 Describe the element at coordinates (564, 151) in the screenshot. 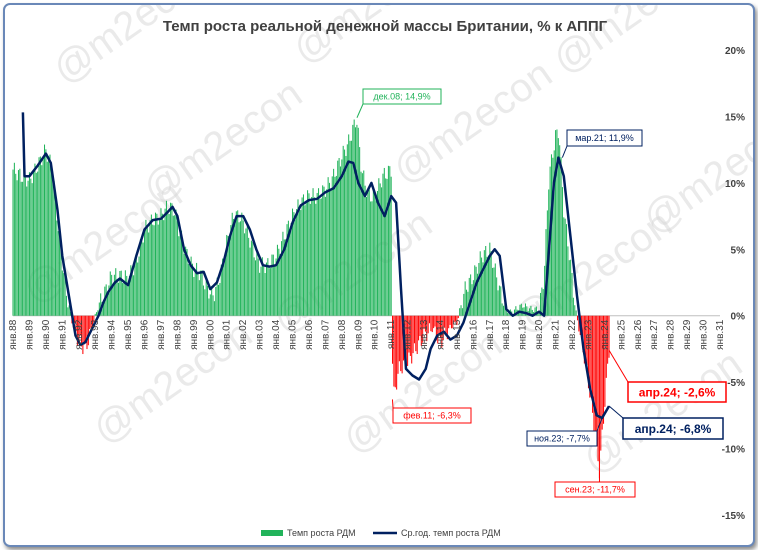

I see `annotation-leader` at that location.